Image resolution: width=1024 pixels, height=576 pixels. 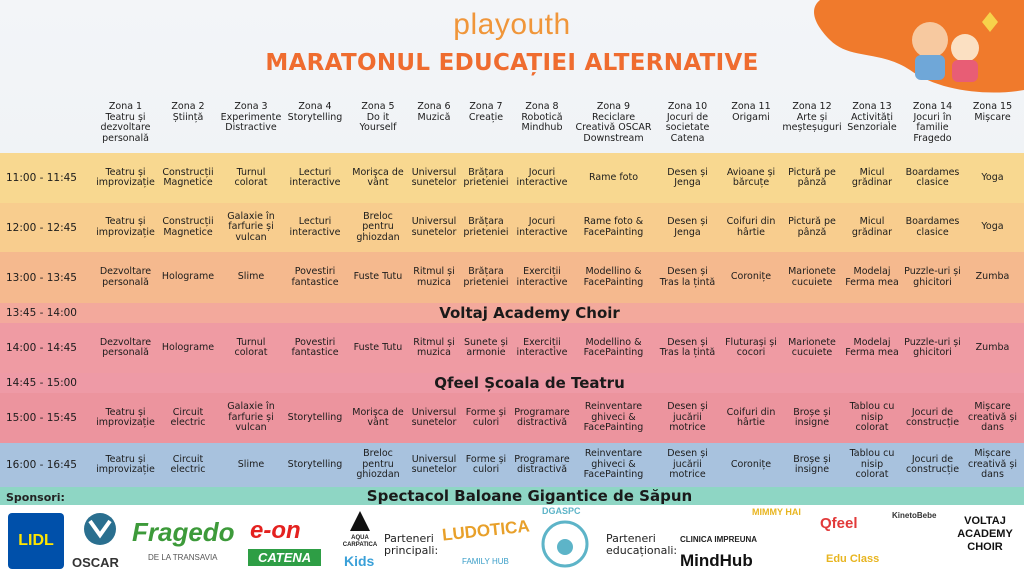 I want to click on zone-number: Zona 3, so click(x=251, y=106).